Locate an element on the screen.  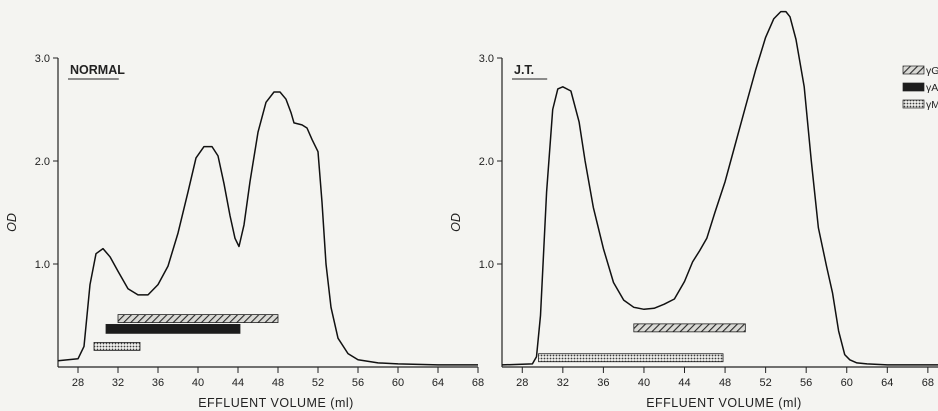
legend-swatch-a is located at coordinates (913, 87).